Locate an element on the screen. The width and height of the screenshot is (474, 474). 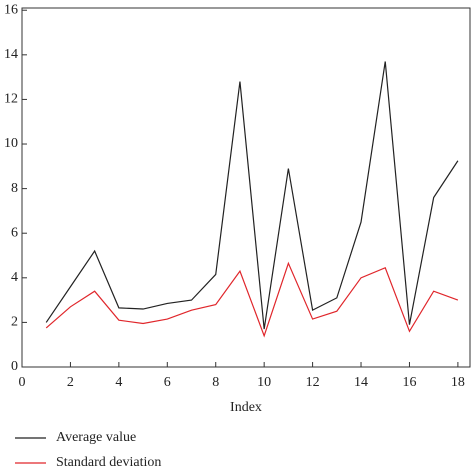
y-tick-label: 14 is located at coordinates (11, 54).